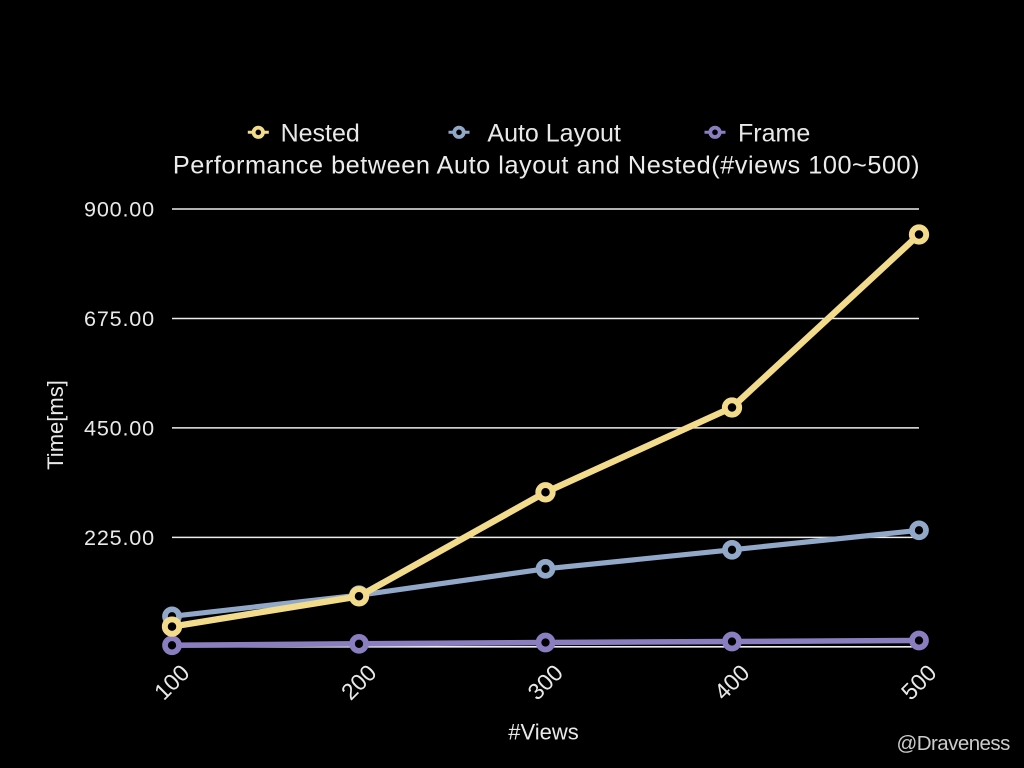 The width and height of the screenshot is (1024, 768). Describe the element at coordinates (553, 133) in the screenshot. I see `svg-text: Auto Layout` at that location.